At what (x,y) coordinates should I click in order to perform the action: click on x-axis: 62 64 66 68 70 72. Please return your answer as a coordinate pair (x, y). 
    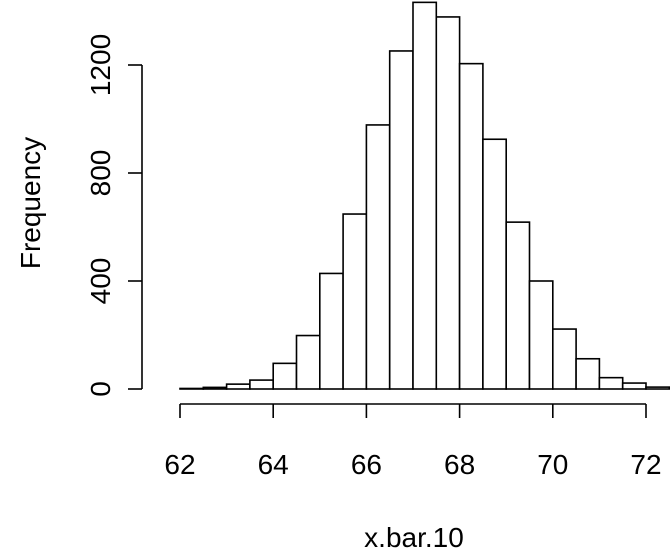
    Looking at the image, I should click on (413, 441).